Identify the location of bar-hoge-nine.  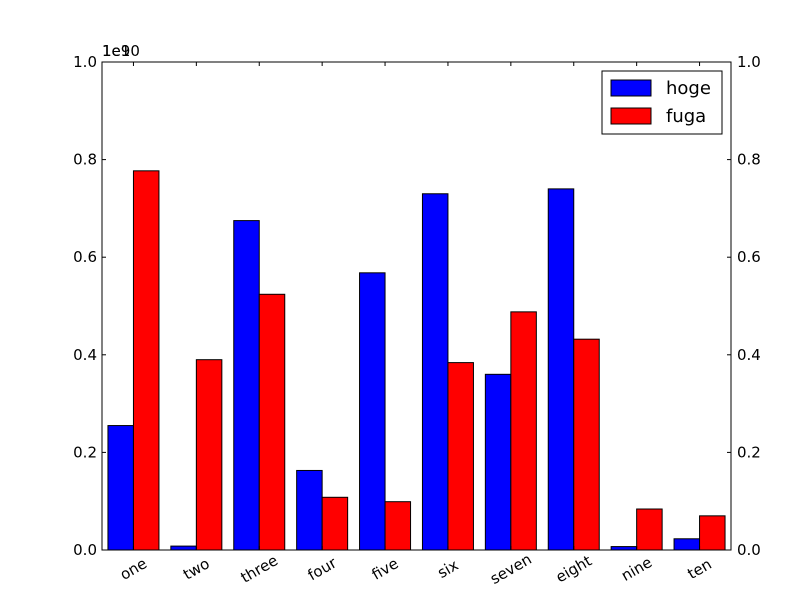
(624, 548).